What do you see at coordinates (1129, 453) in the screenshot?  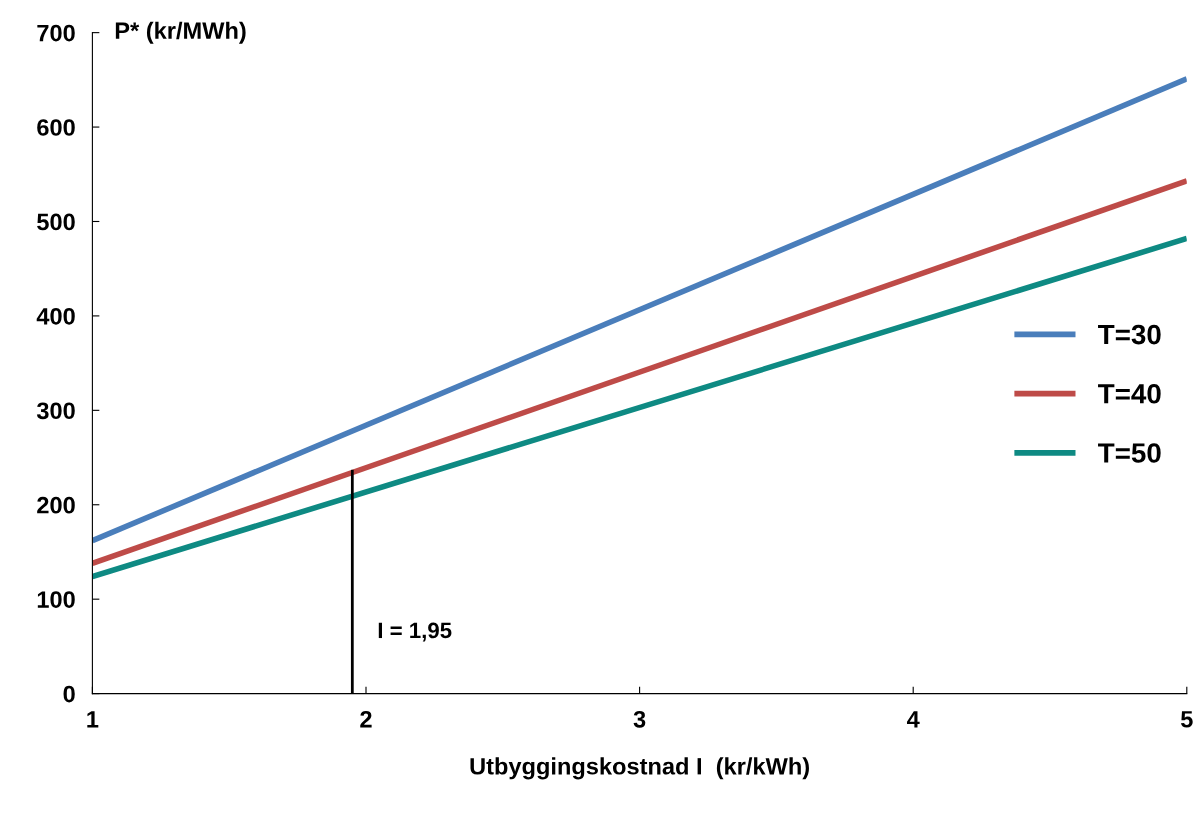 I see `legend-label: T=50` at bounding box center [1129, 453].